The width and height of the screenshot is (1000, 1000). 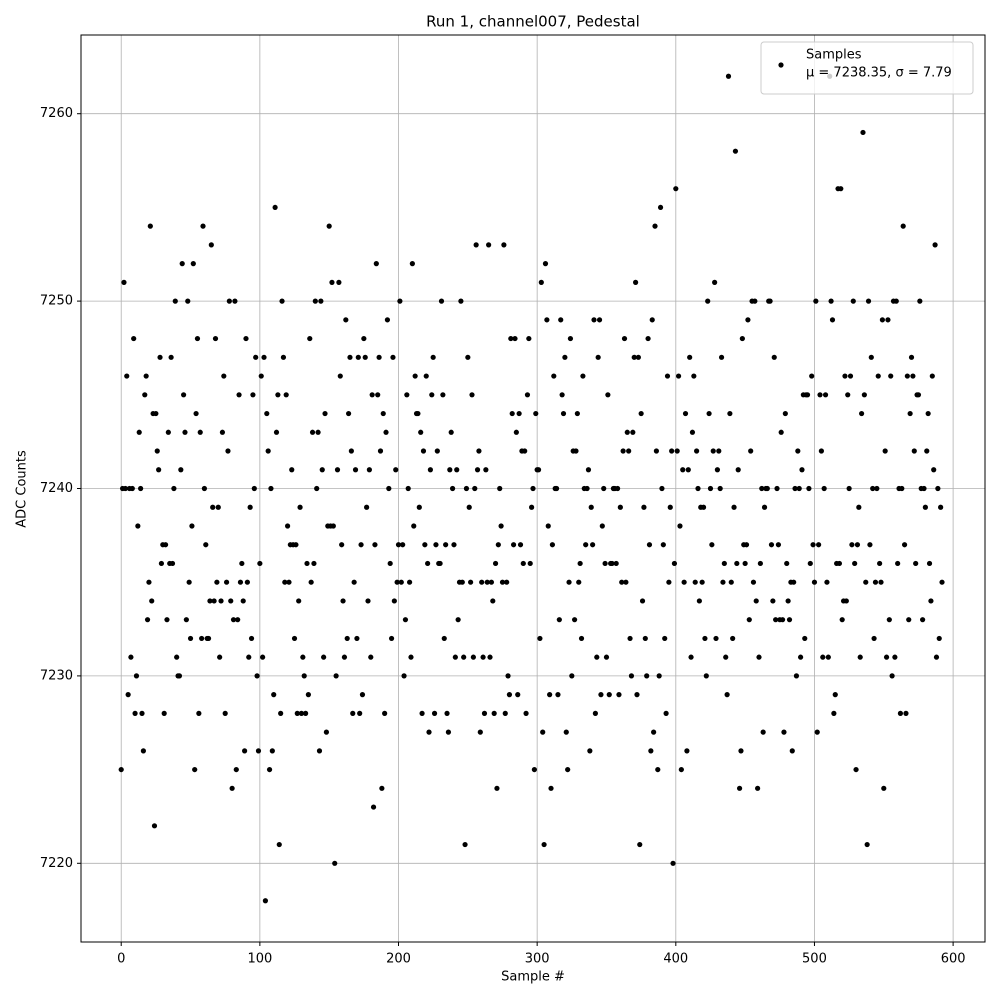 I want to click on legend-marker, so click(x=781, y=65).